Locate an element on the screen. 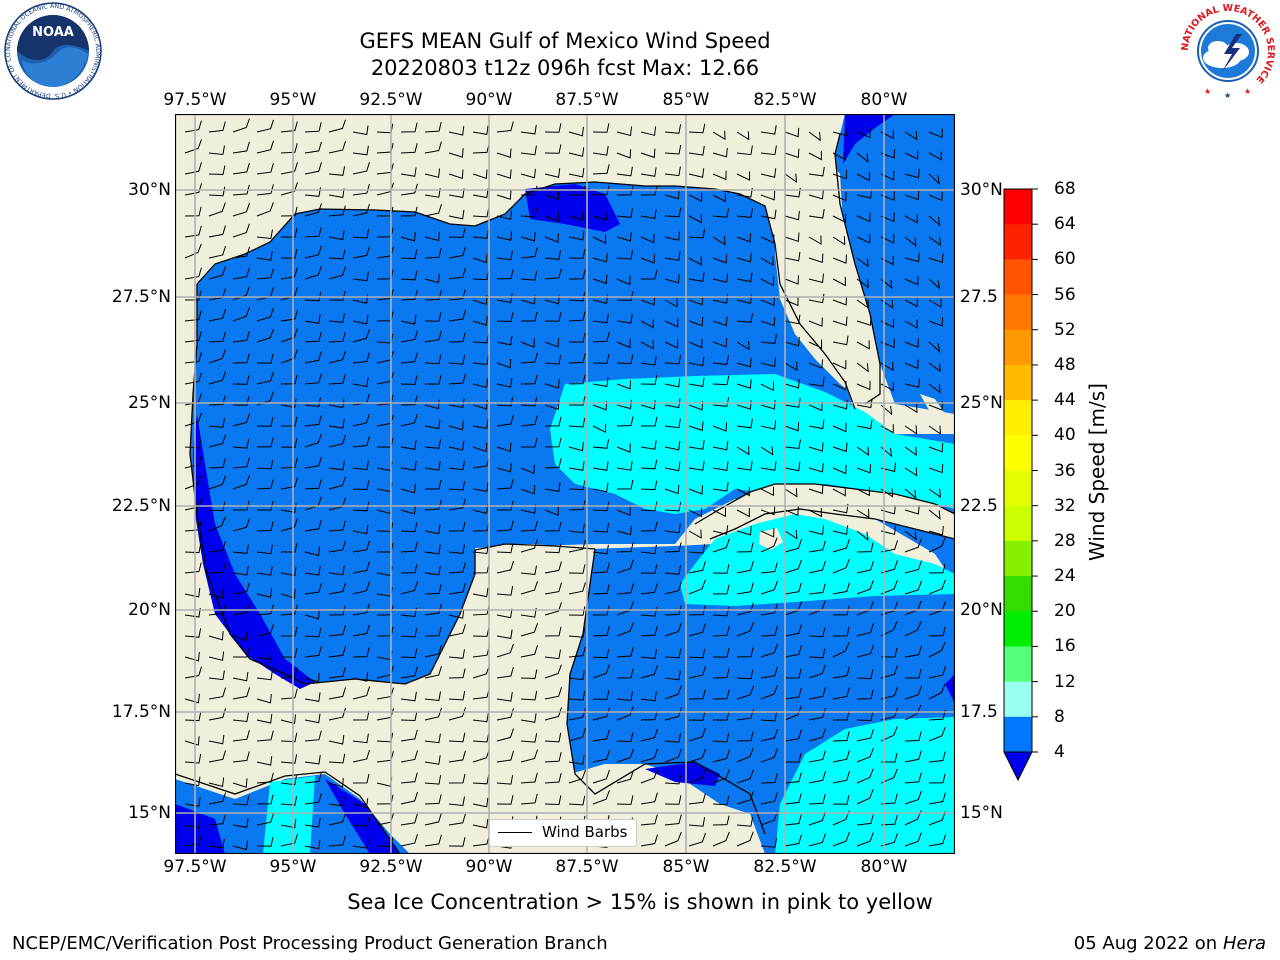 The image size is (1280, 960). atlantic-dark-strip is located at coordinates (869, 139).